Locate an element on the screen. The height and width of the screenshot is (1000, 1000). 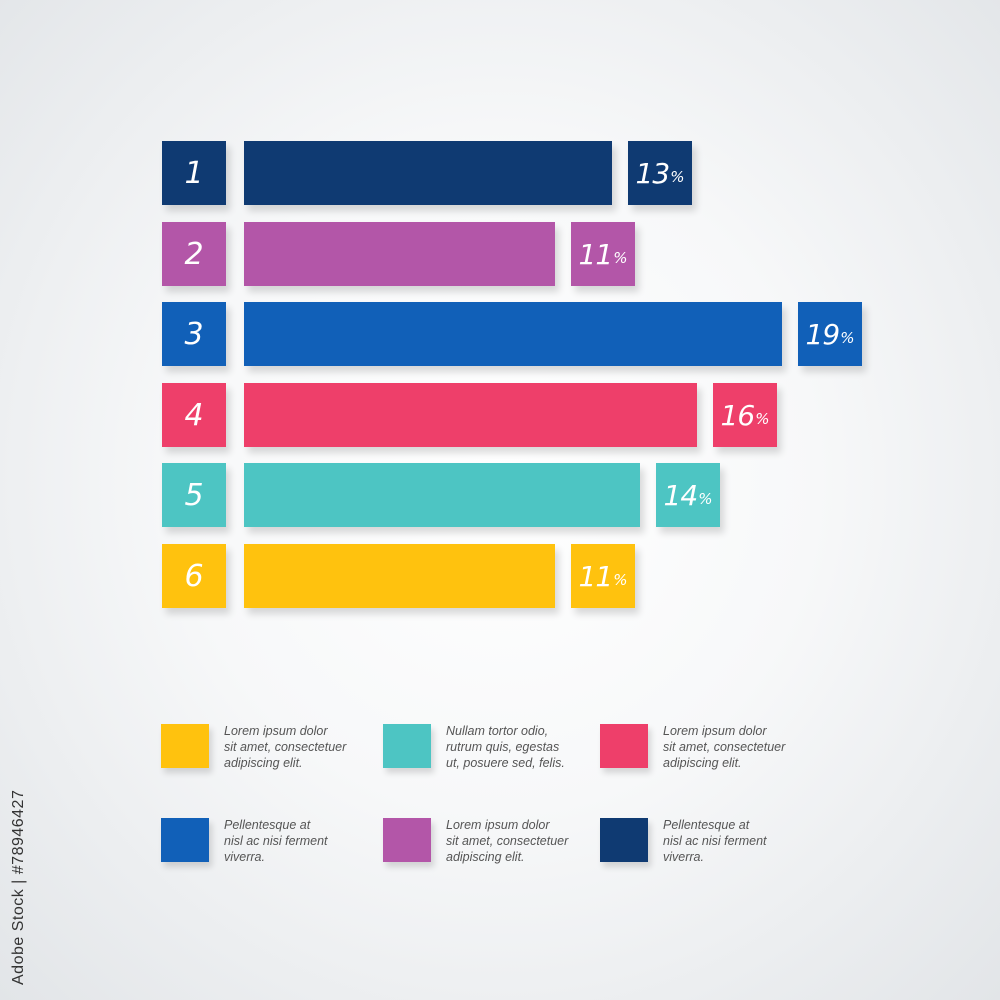
category-label: 1 is located at coordinates (194, 173).